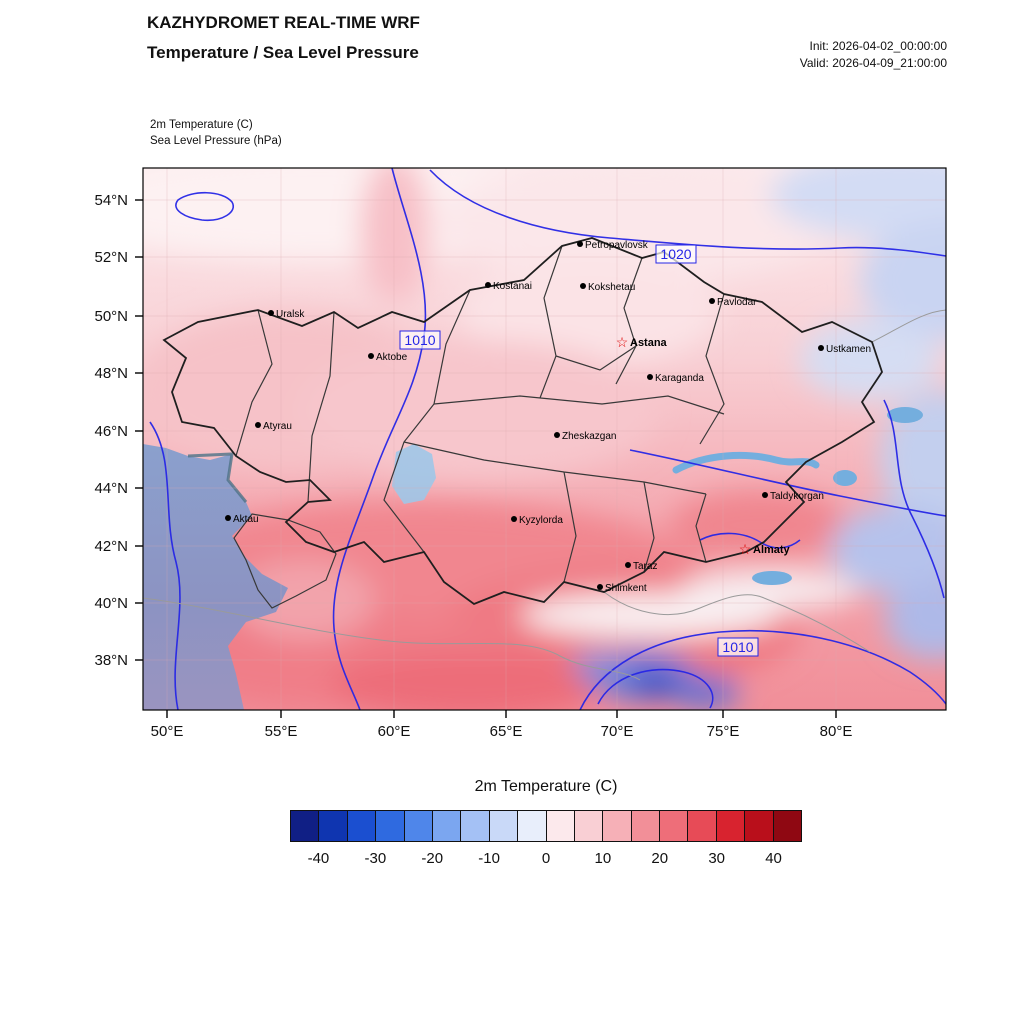  What do you see at coordinates (836, 731) in the screenshot?
I see `x-tick-label: 80°E` at bounding box center [836, 731].